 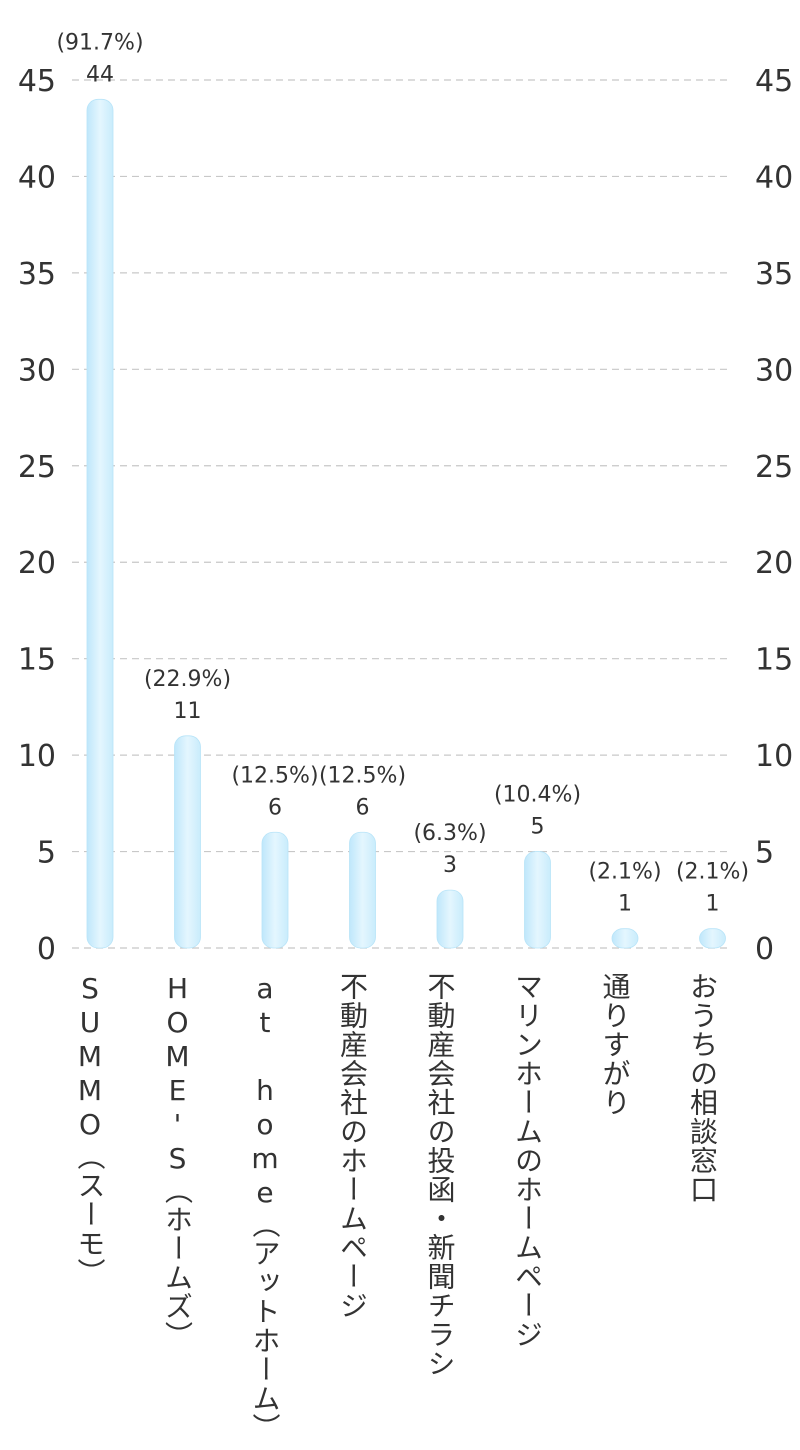 What do you see at coordinates (449, 833) in the screenshot?
I see `percent-label-4: (6.3%)` at bounding box center [449, 833].